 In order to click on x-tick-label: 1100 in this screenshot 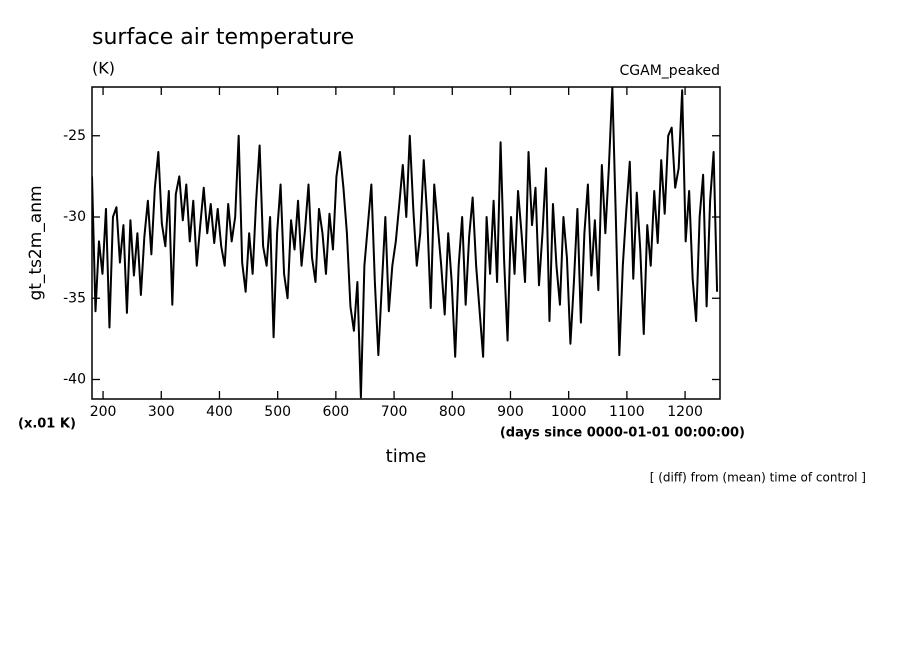, I will do `click(627, 412)`.